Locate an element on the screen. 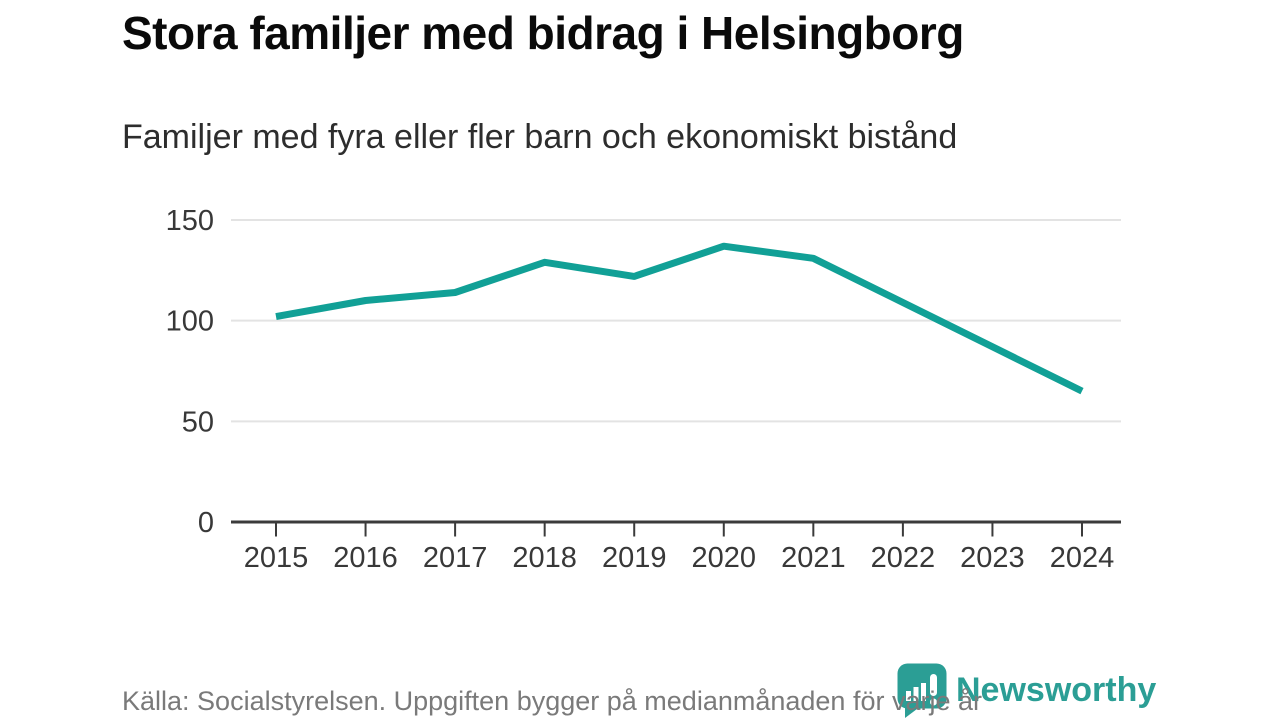  x-tick-label: 2016 is located at coordinates (365, 558).